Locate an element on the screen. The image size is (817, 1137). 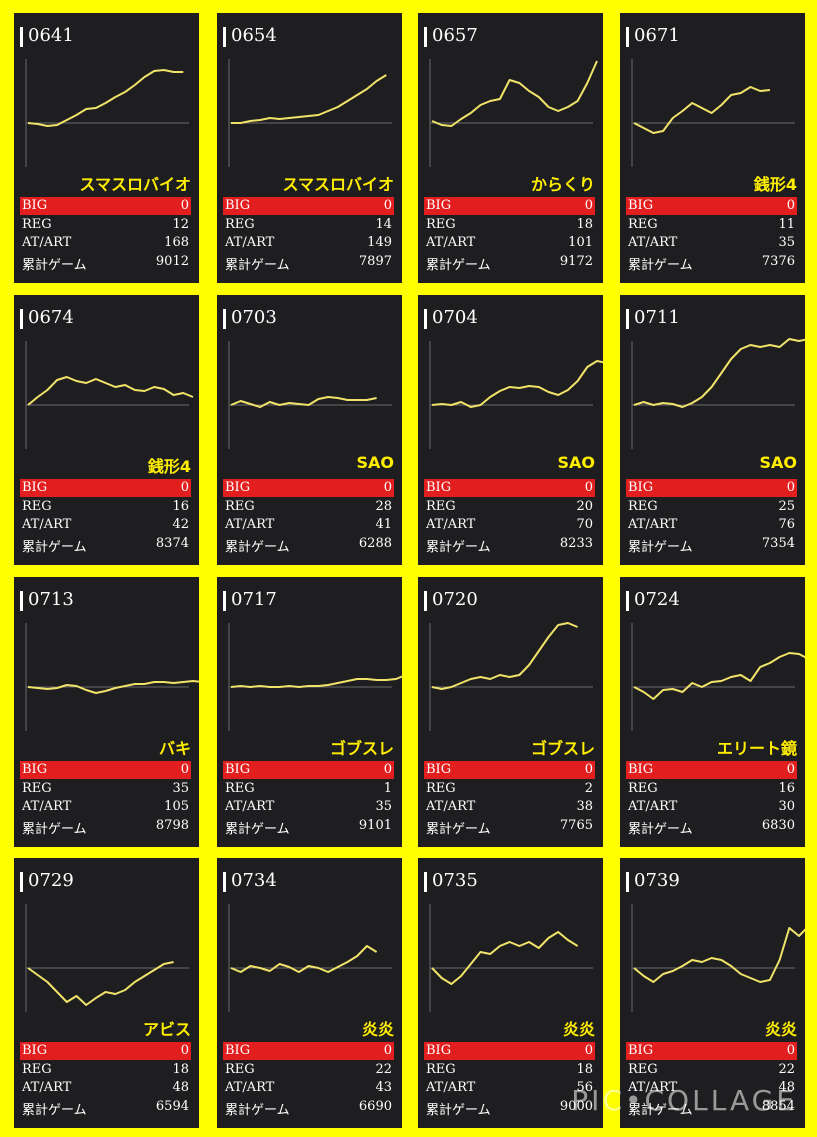
slot-card: 0739 炎炎 BIG 0 REG 22 AT/ART 48 累計ゲーム 8854 is located at coordinates (712, 993).